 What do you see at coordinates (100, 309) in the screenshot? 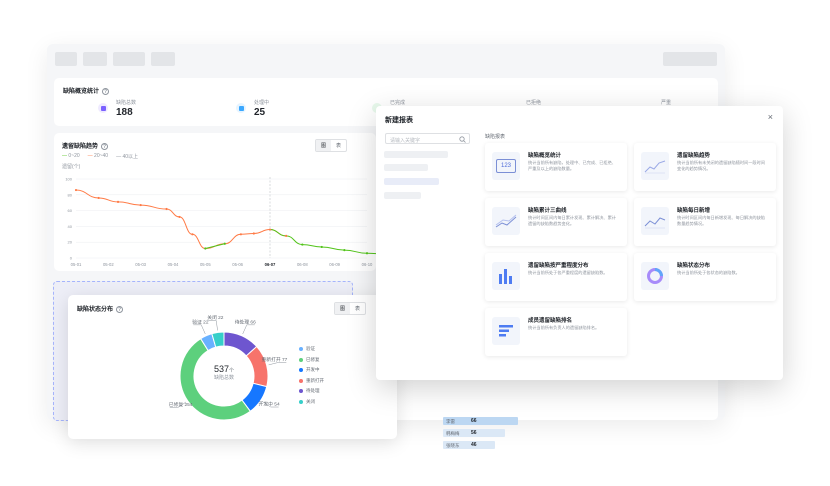
I see `distribution-title: 缺陷状态分布?` at bounding box center [100, 309].